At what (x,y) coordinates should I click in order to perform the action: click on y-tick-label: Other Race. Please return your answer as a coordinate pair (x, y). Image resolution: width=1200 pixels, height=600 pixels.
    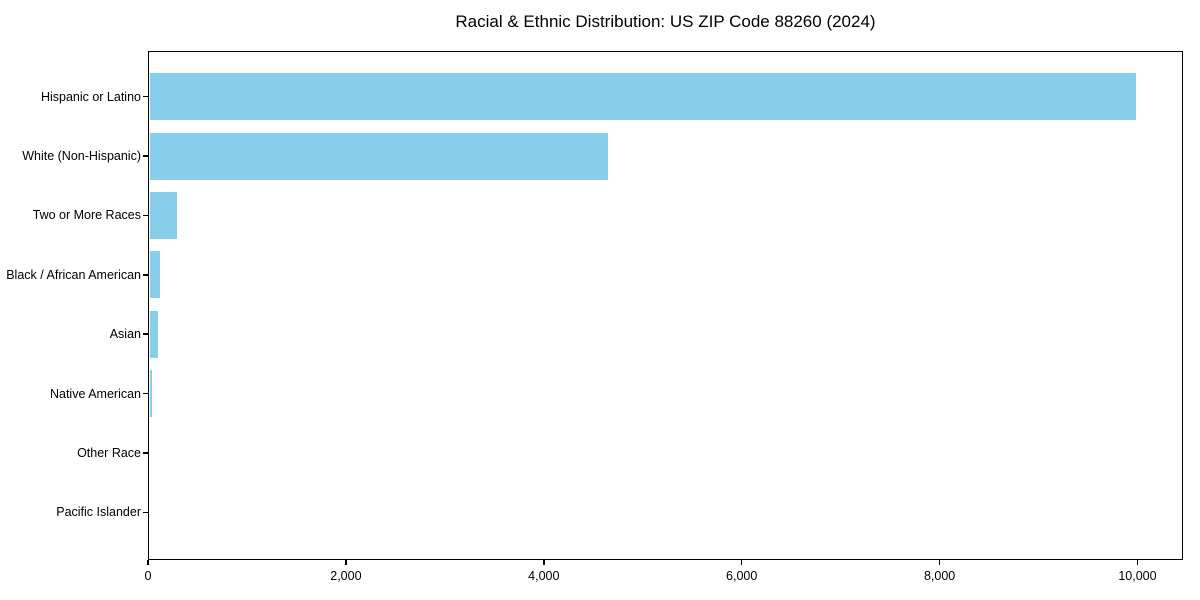
    Looking at the image, I should click on (109, 452).